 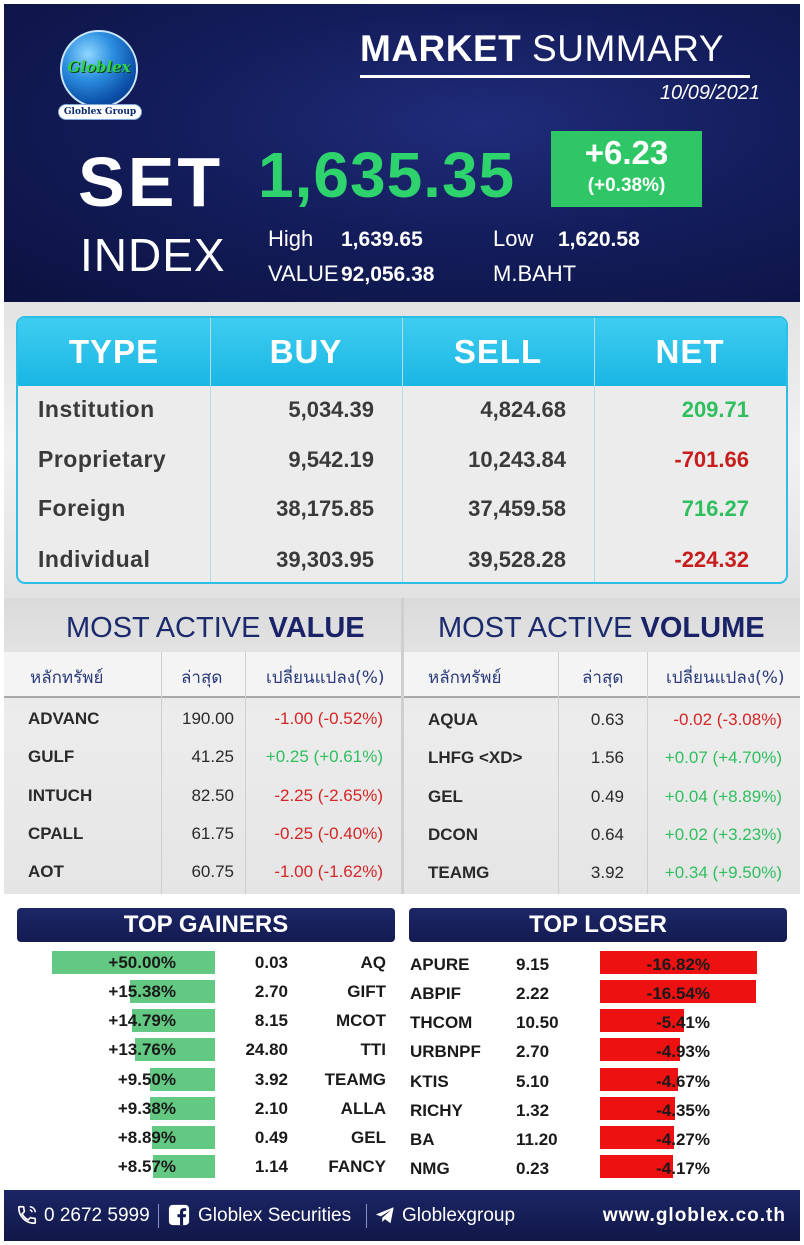 I want to click on set-label: SET, so click(x=151, y=182).